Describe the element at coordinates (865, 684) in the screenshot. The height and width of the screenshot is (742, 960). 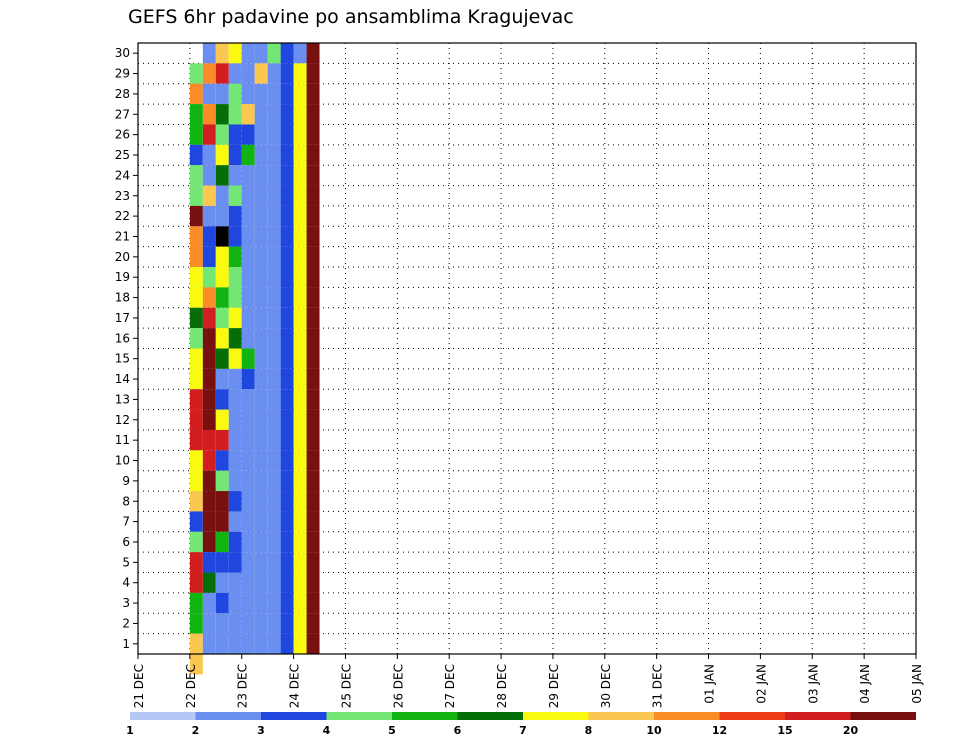
I see `x-tick-label: 04 JAN` at that location.